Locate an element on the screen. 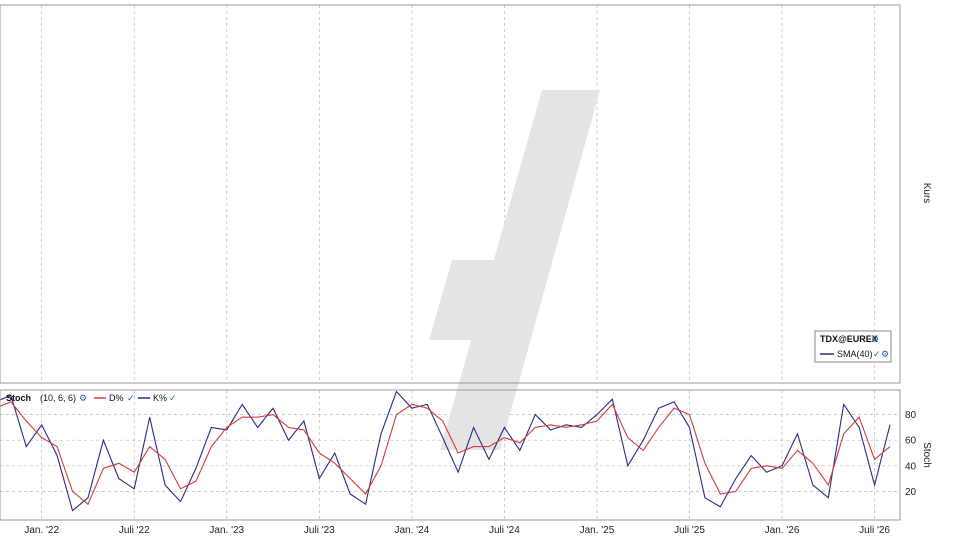 The image size is (960, 540). x-tick-label: Jan. '24 is located at coordinates (412, 530).